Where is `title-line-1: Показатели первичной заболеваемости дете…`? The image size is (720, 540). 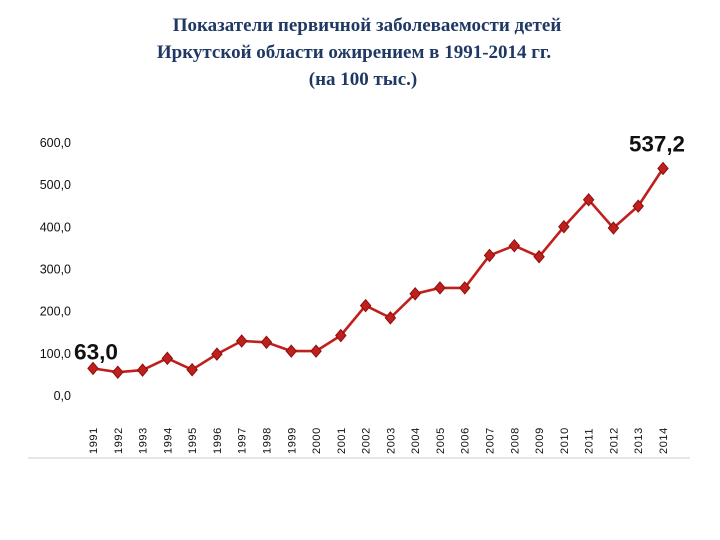 title-line-1: Показатели первичной заболеваемости дете… is located at coordinates (367, 25).